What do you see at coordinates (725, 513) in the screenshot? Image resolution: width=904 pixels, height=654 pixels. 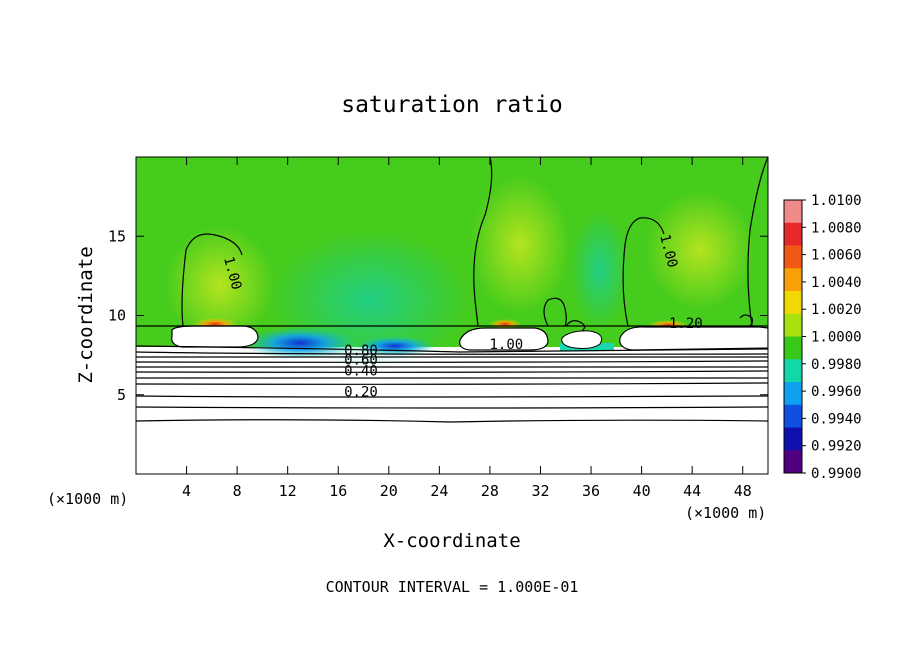 I see `x-unit-right: (×1000 m)` at bounding box center [725, 513].